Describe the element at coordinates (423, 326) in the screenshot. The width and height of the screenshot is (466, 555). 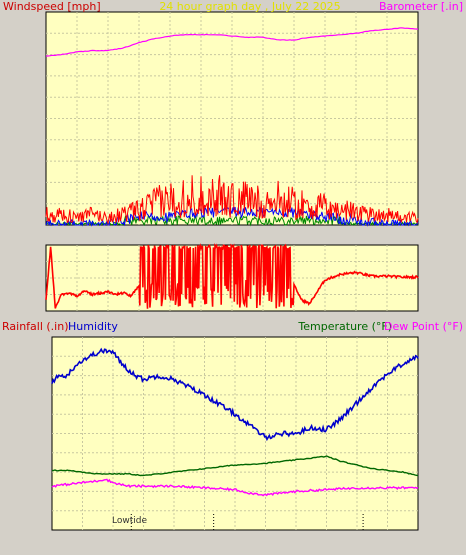
I see `dewpoint-axis-label: Dew Point (°F)` at that location.